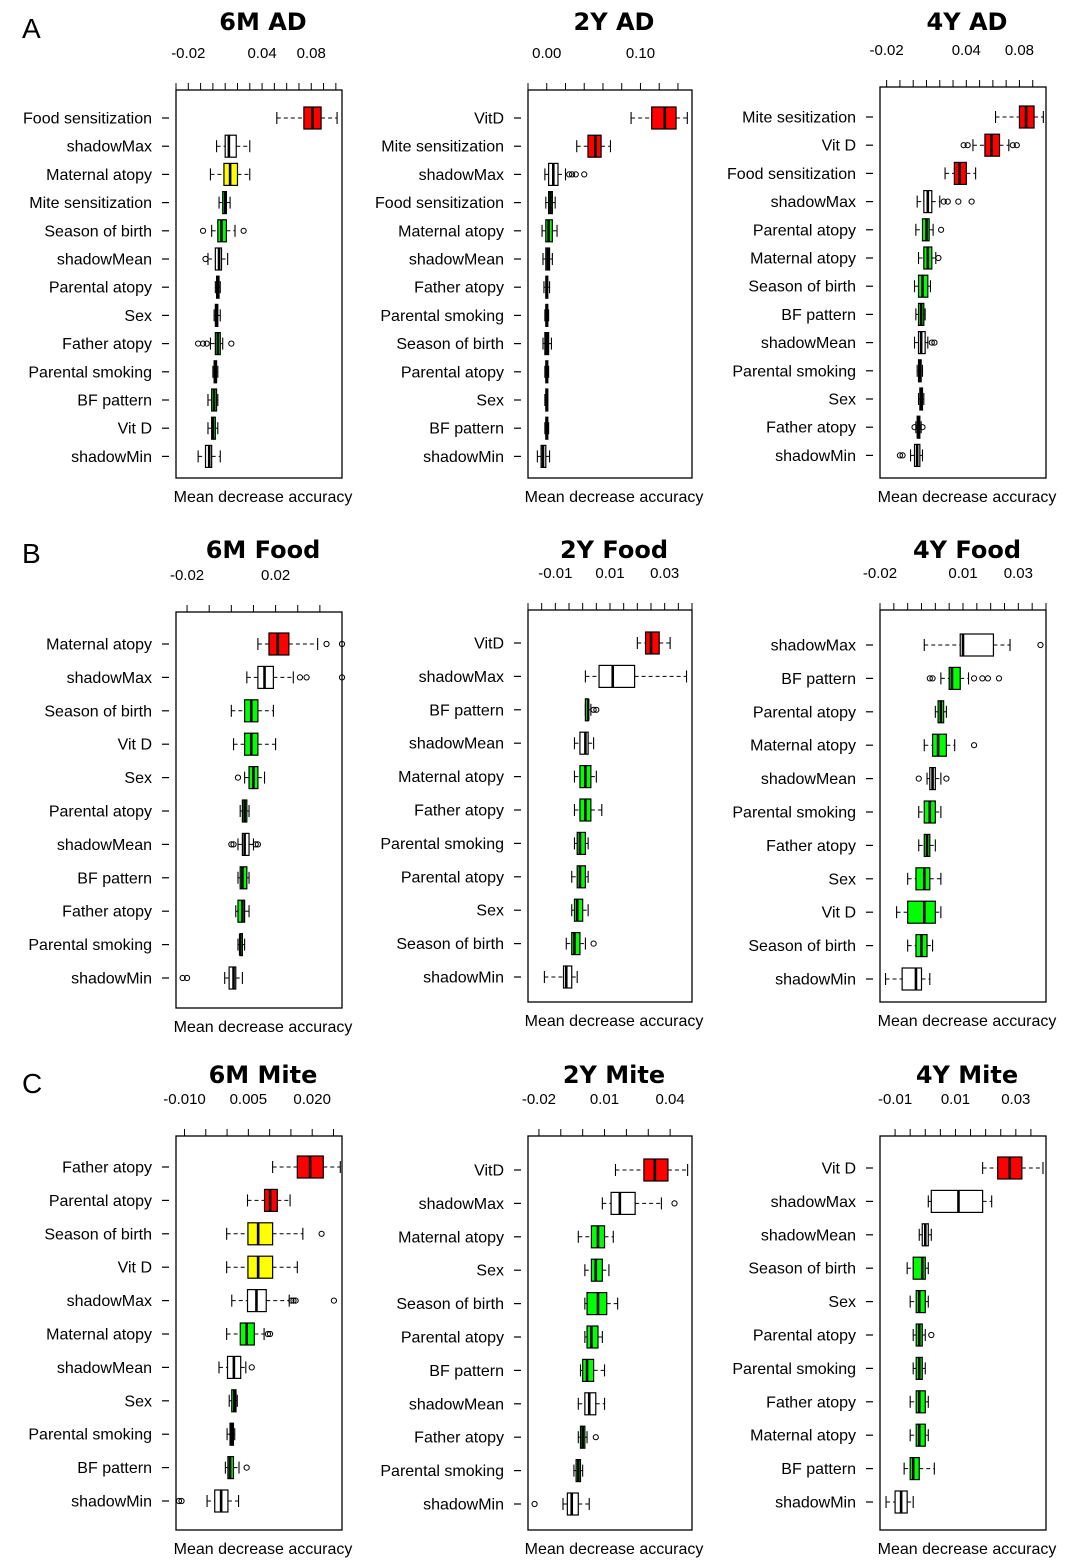 Image resolution: width=1068 pixels, height=1560 pixels. Describe the element at coordinates (614, 550) in the screenshot. I see `panel-title: 2Y Food` at that location.